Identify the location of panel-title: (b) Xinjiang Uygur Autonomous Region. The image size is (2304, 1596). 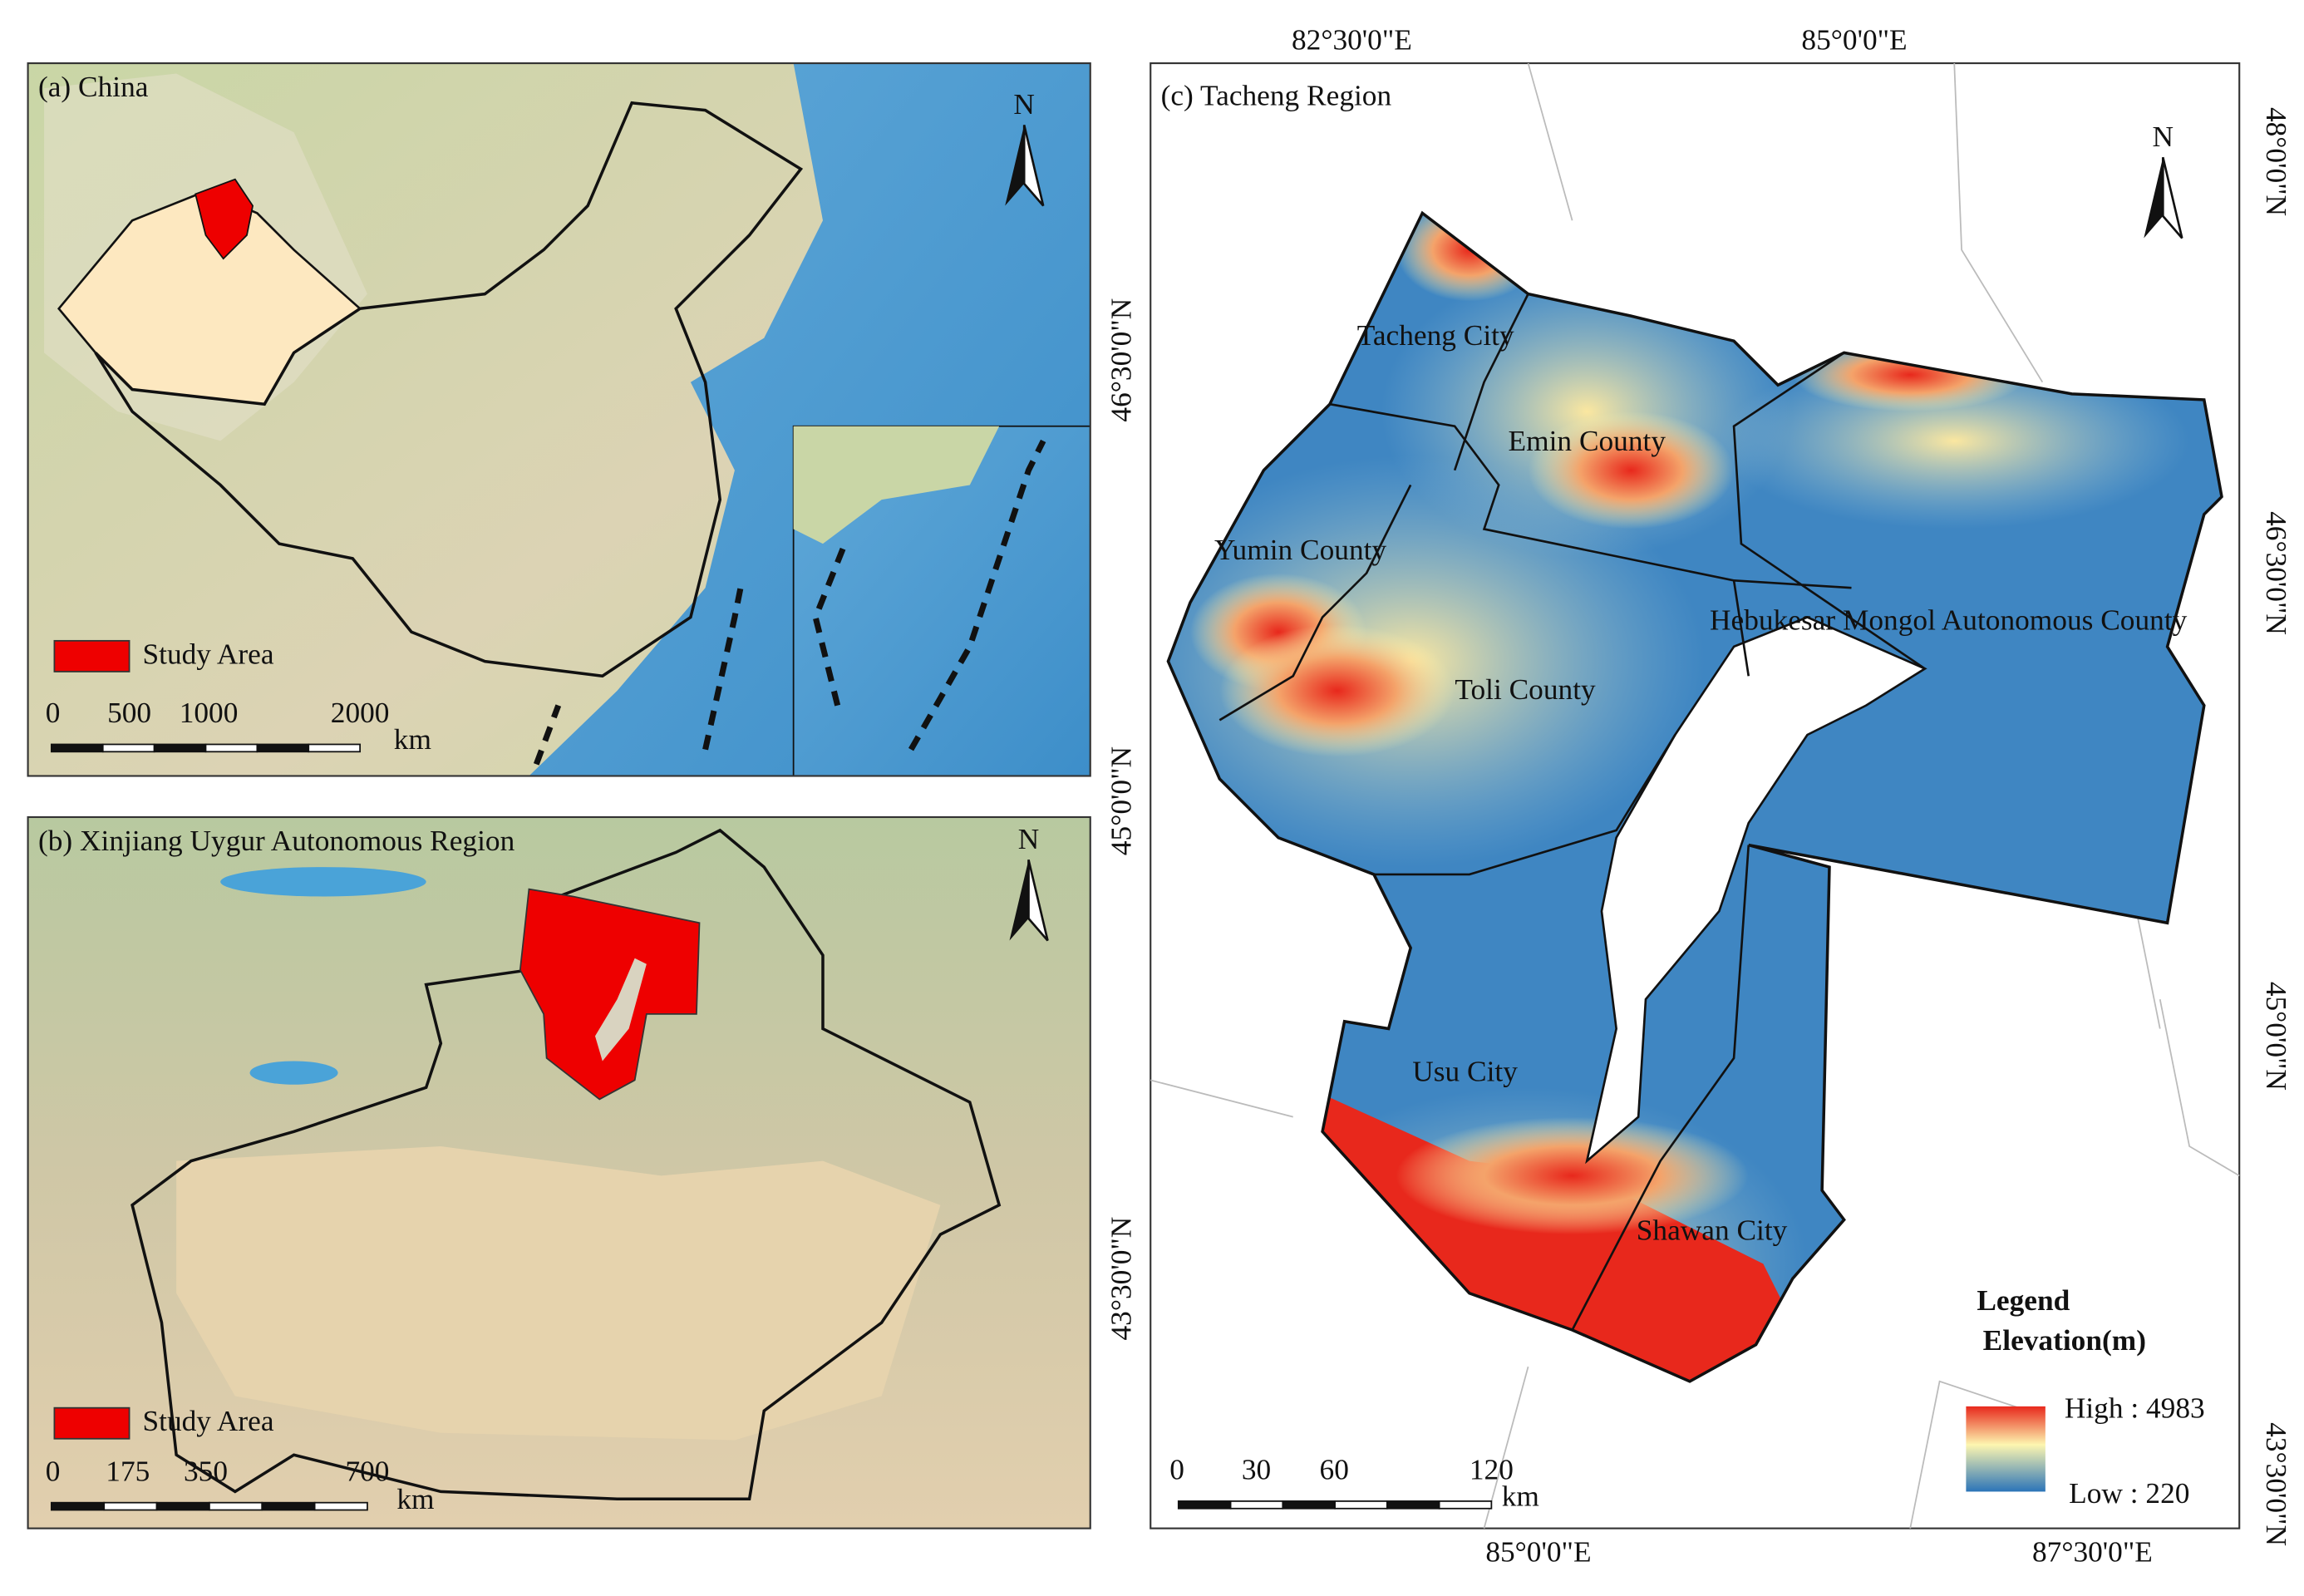
(276, 840).